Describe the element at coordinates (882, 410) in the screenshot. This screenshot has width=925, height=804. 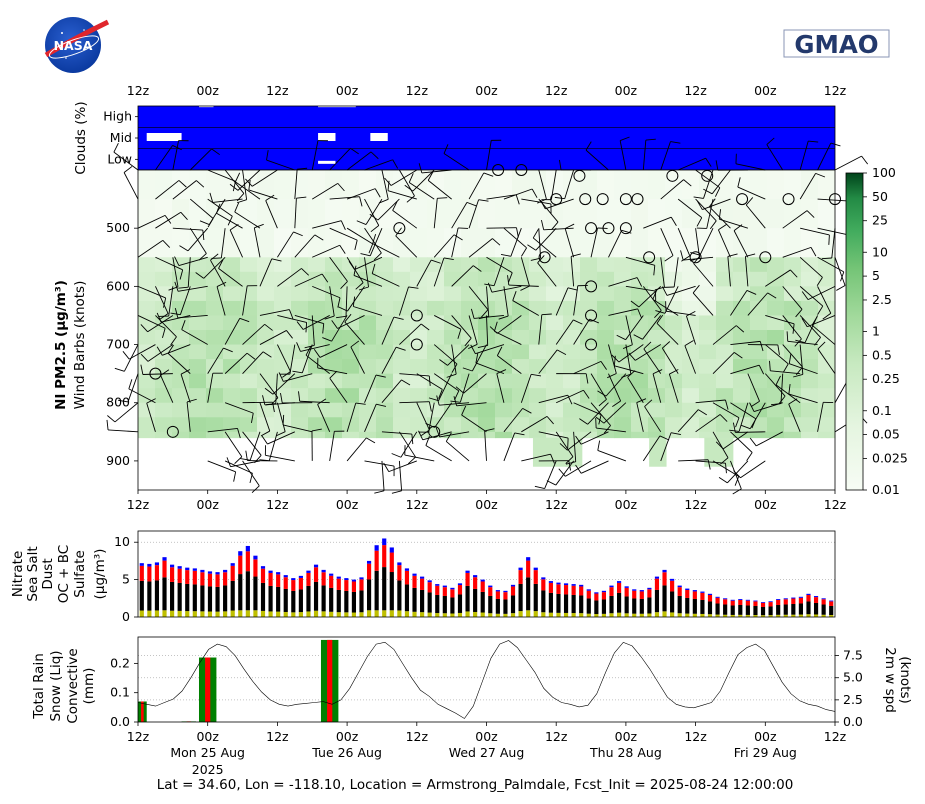
I see `colorbar-tick-label: 0.1` at that location.